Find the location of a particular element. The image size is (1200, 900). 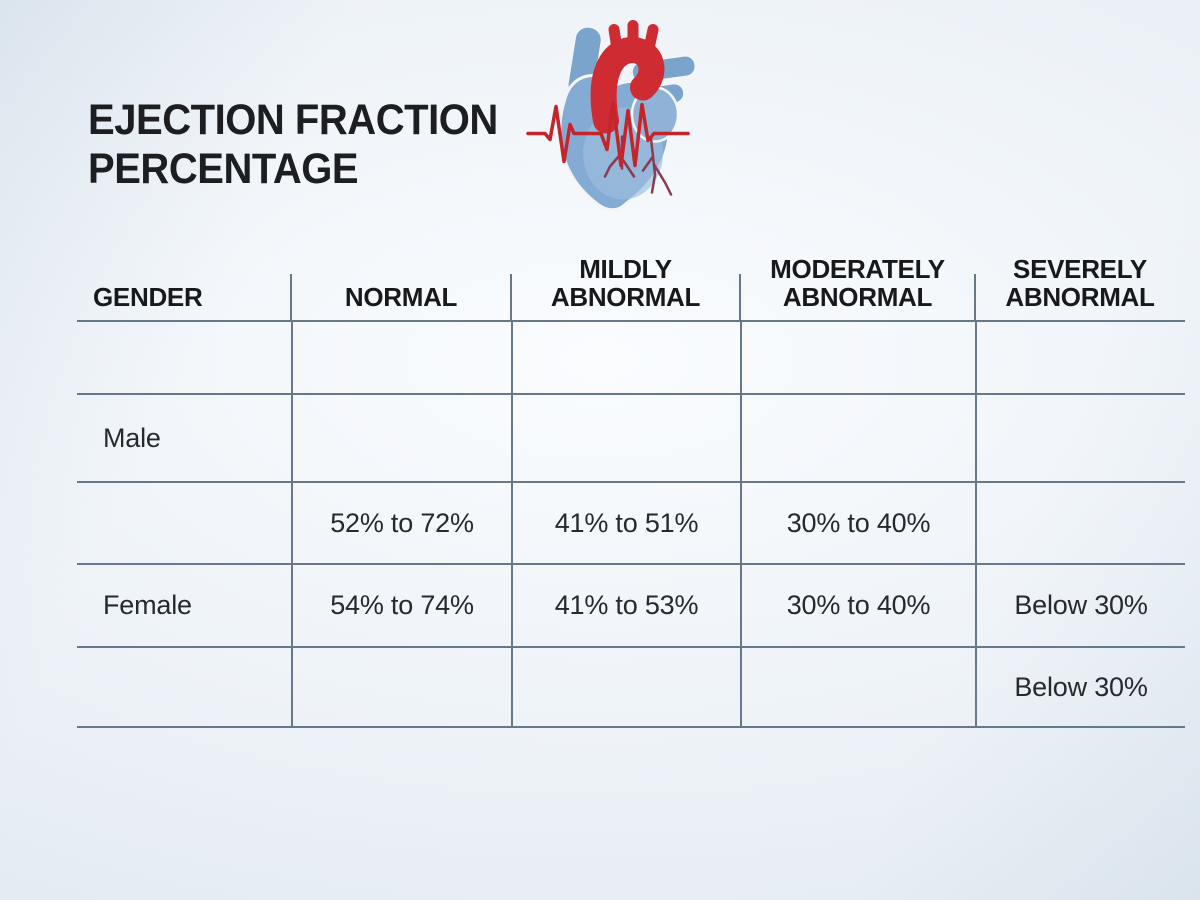

page-title: EJECTION FRACTION PERCENTAGE is located at coordinates (293, 144).